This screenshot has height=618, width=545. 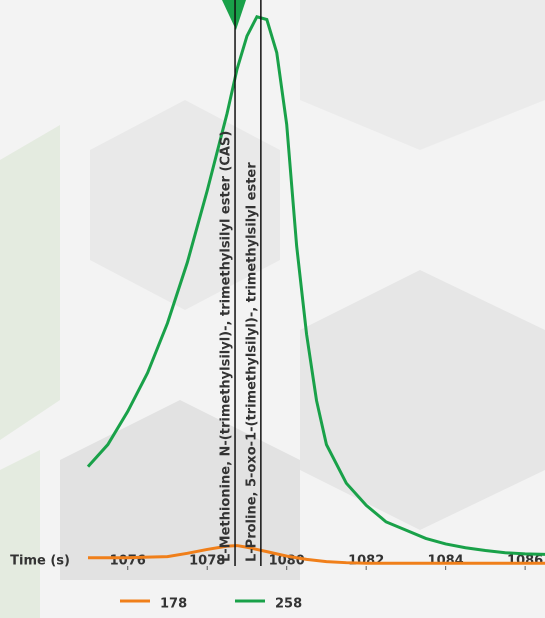 I want to click on x-tick-label: 1076, so click(x=128, y=561).